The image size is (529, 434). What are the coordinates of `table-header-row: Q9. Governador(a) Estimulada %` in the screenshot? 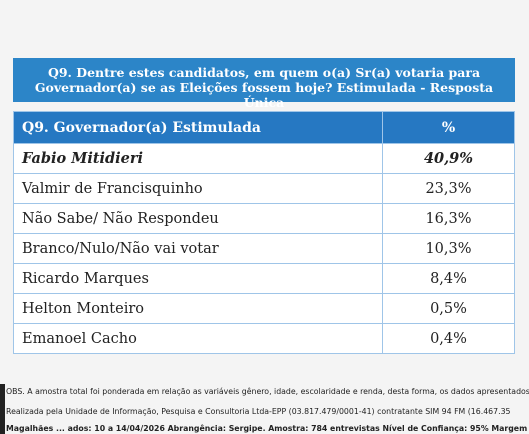 It's located at (264, 127).